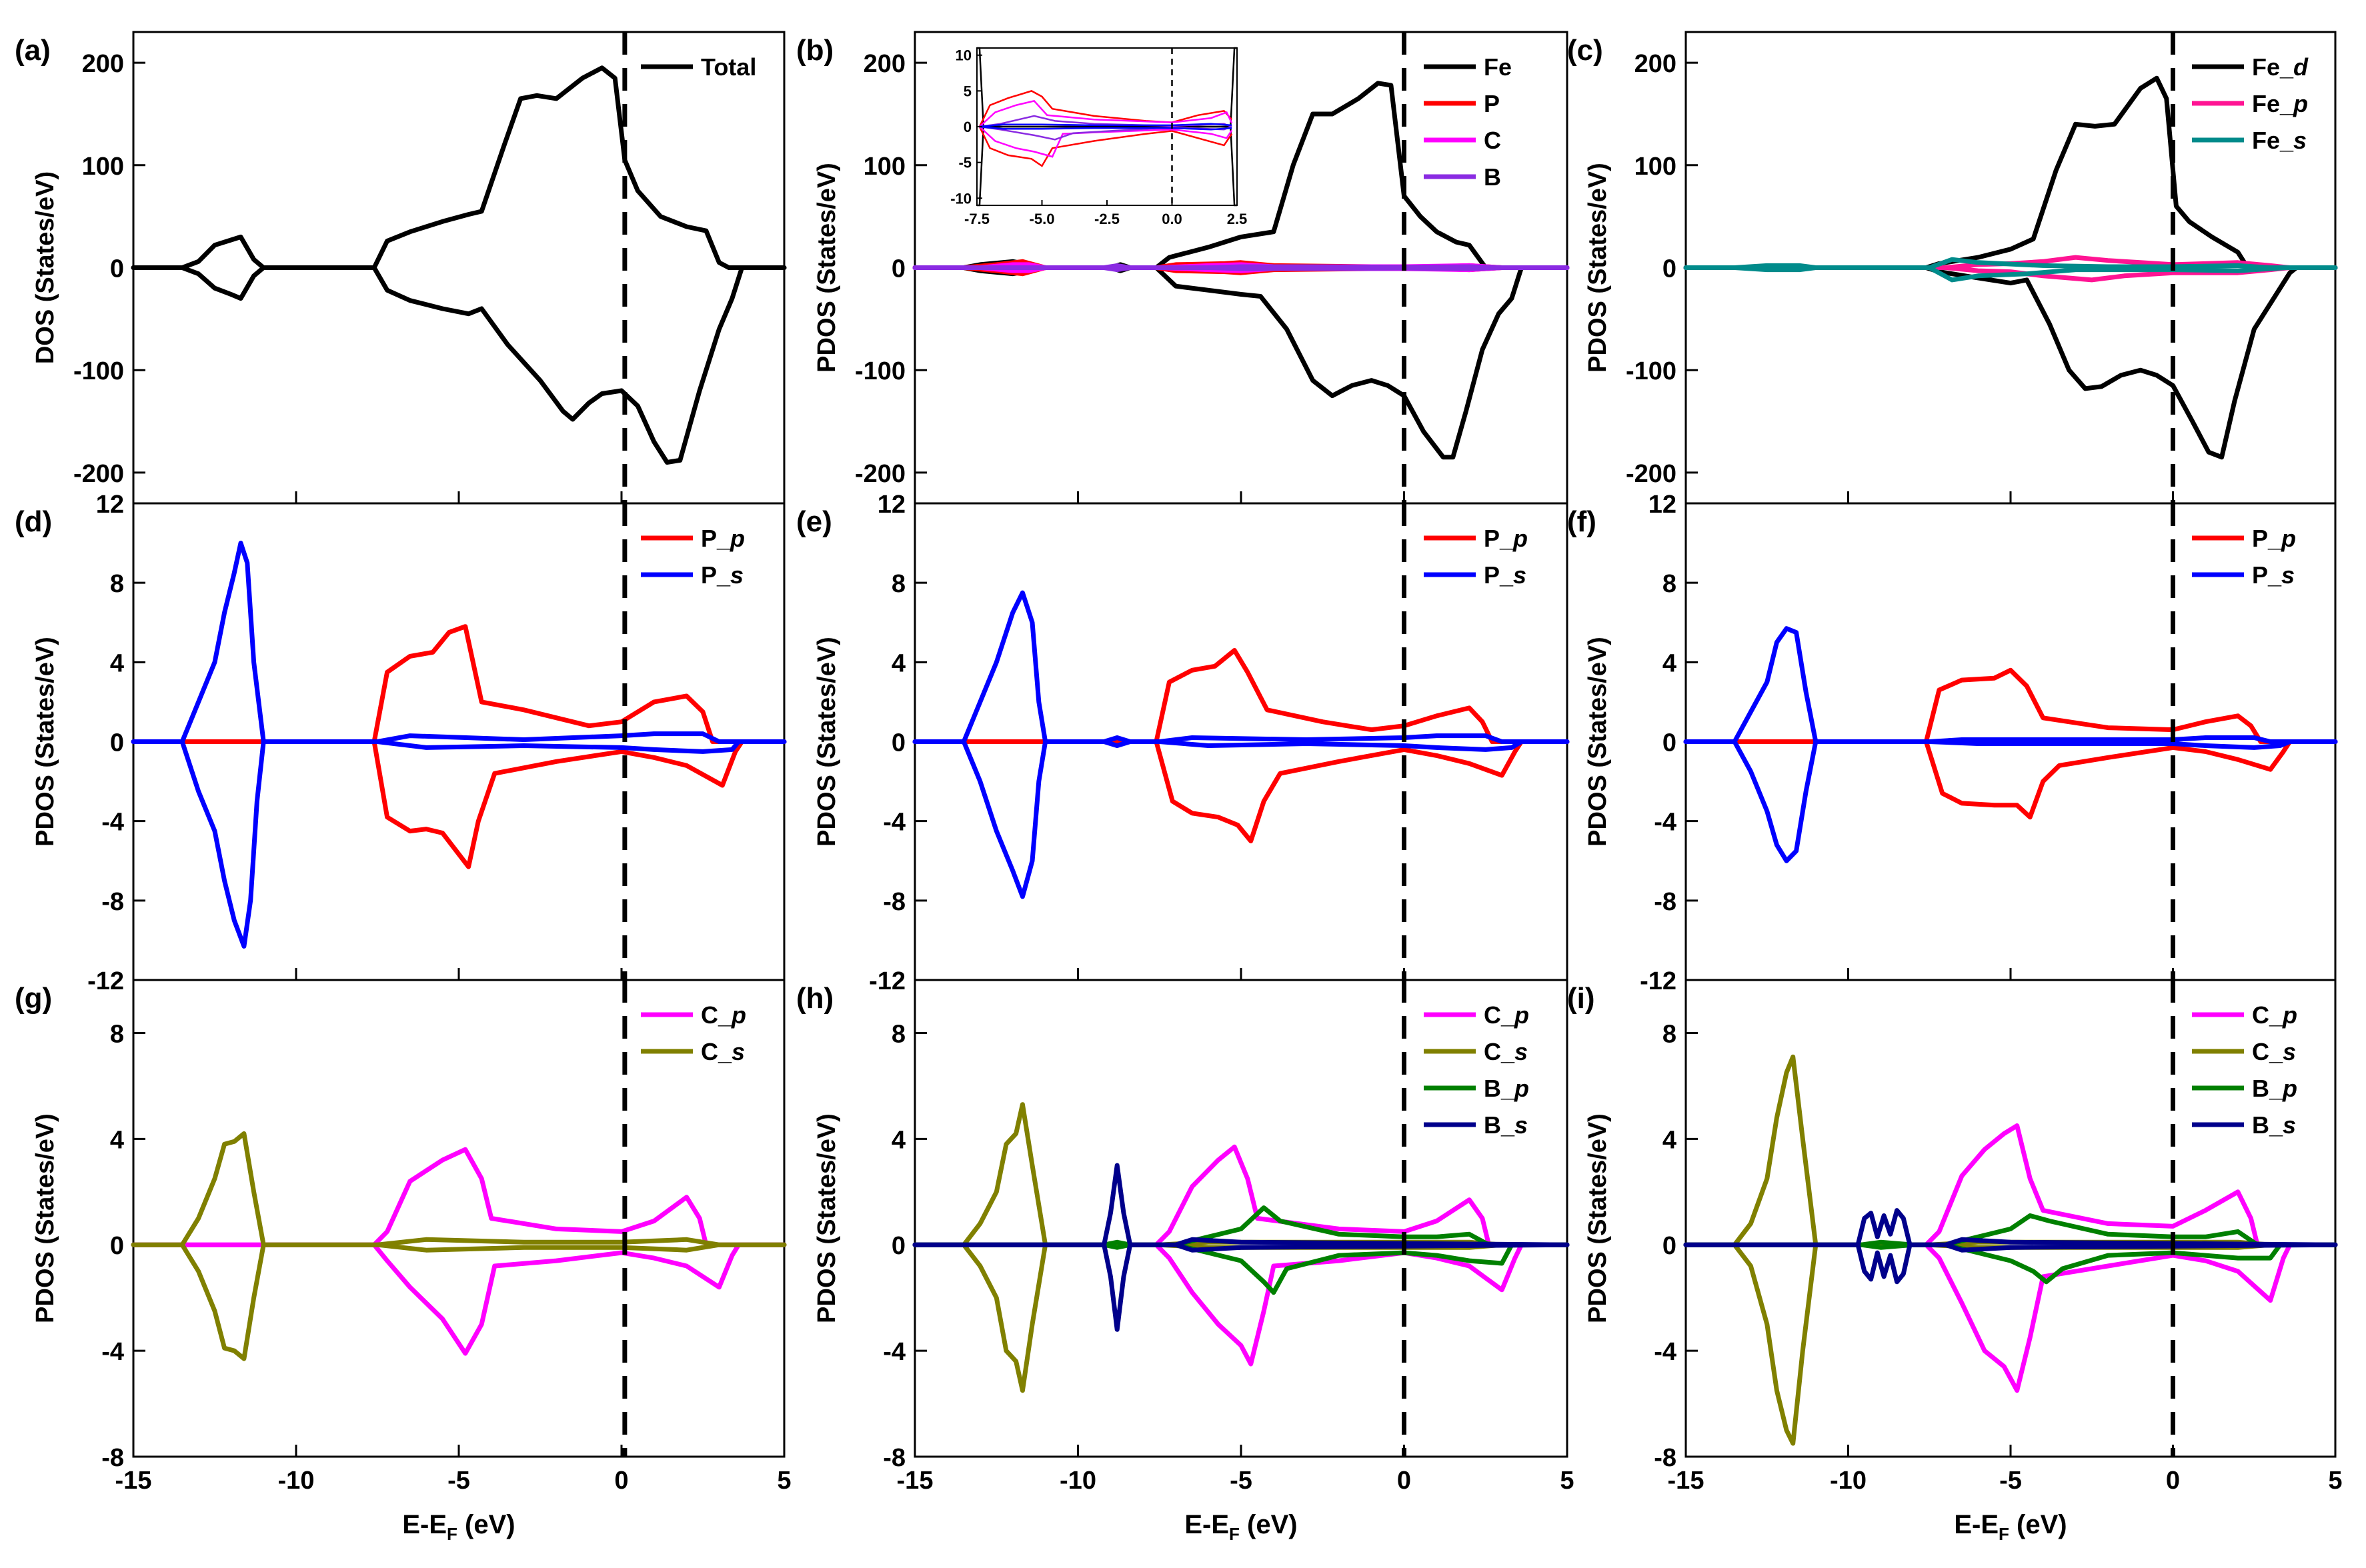  What do you see at coordinates (1105, 125) in the screenshot?
I see `inset-series-Extra-blue-up-line` at bounding box center [1105, 125].